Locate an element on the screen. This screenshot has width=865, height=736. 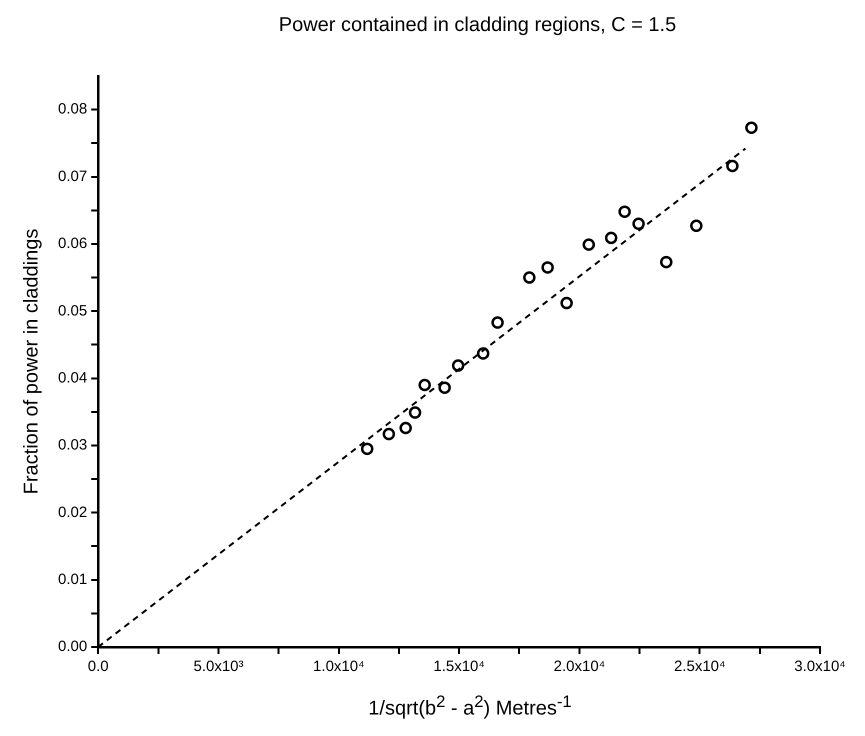
y-tick-label: 0.06 is located at coordinates (73, 243).